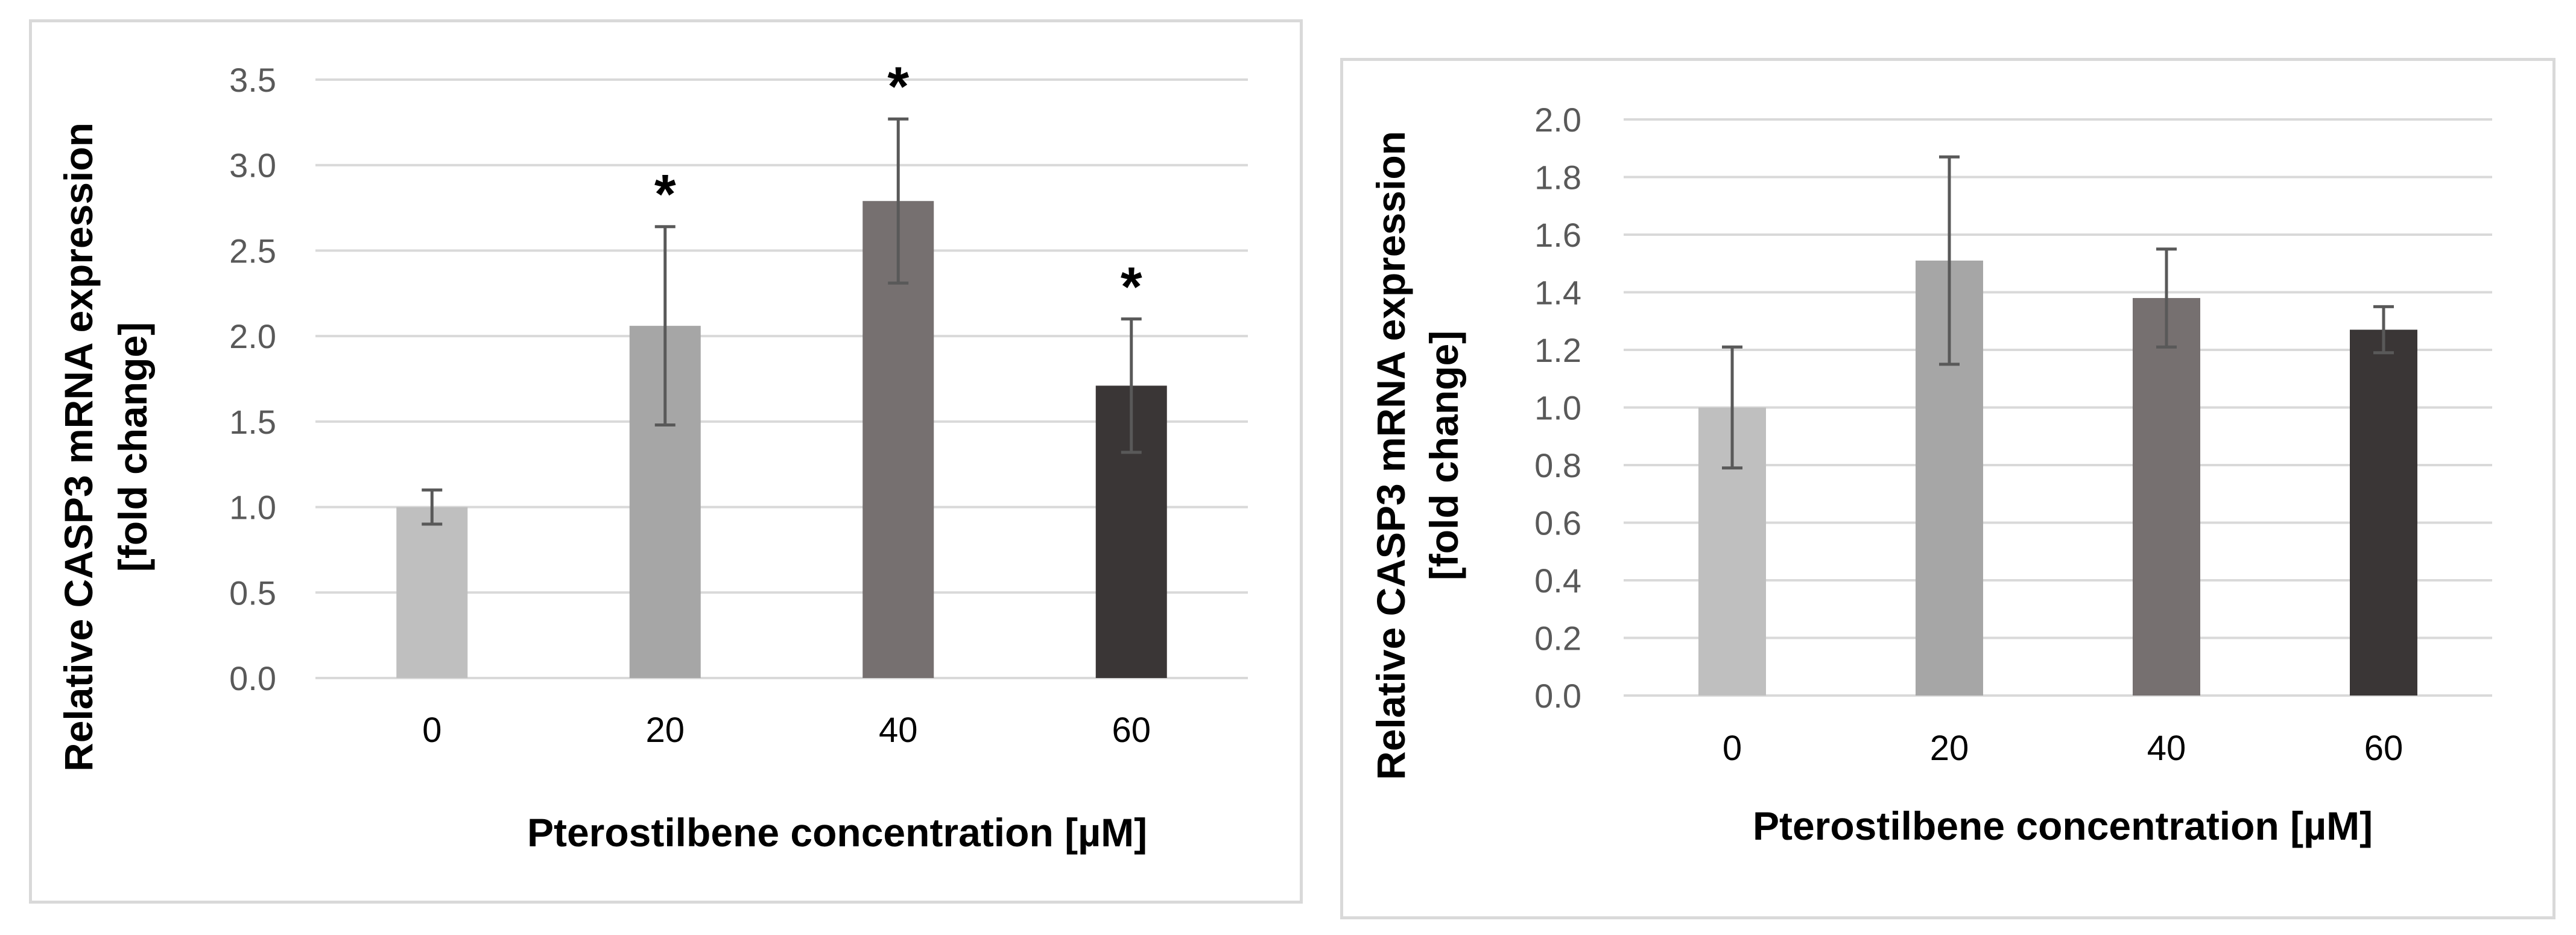 The image size is (2576, 935). Describe the element at coordinates (1557, 523) in the screenshot. I see `y-tick-label: 0.6` at that location.